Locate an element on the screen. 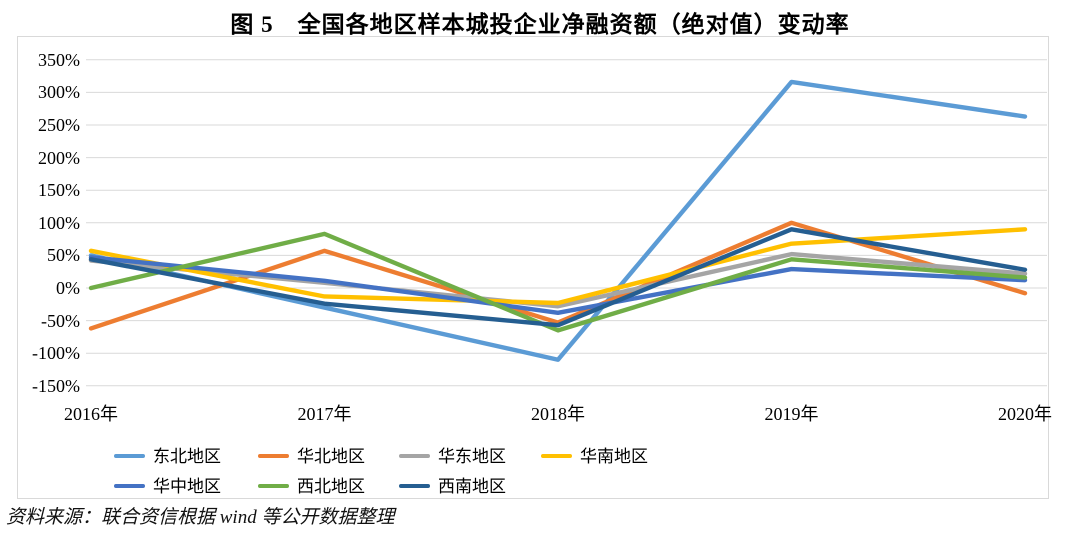  legend-label: 华中地区 is located at coordinates (187, 486).